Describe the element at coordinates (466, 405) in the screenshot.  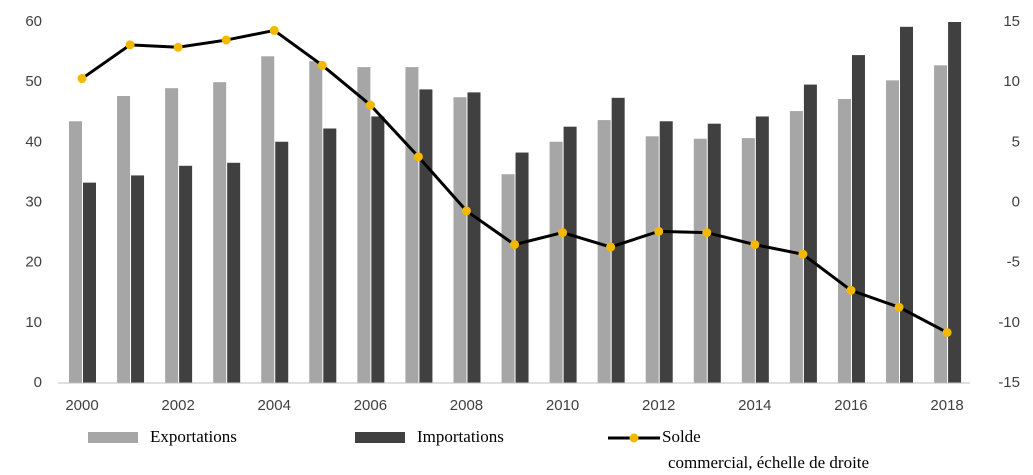
I see `x-tick-label: 2008` at that location.